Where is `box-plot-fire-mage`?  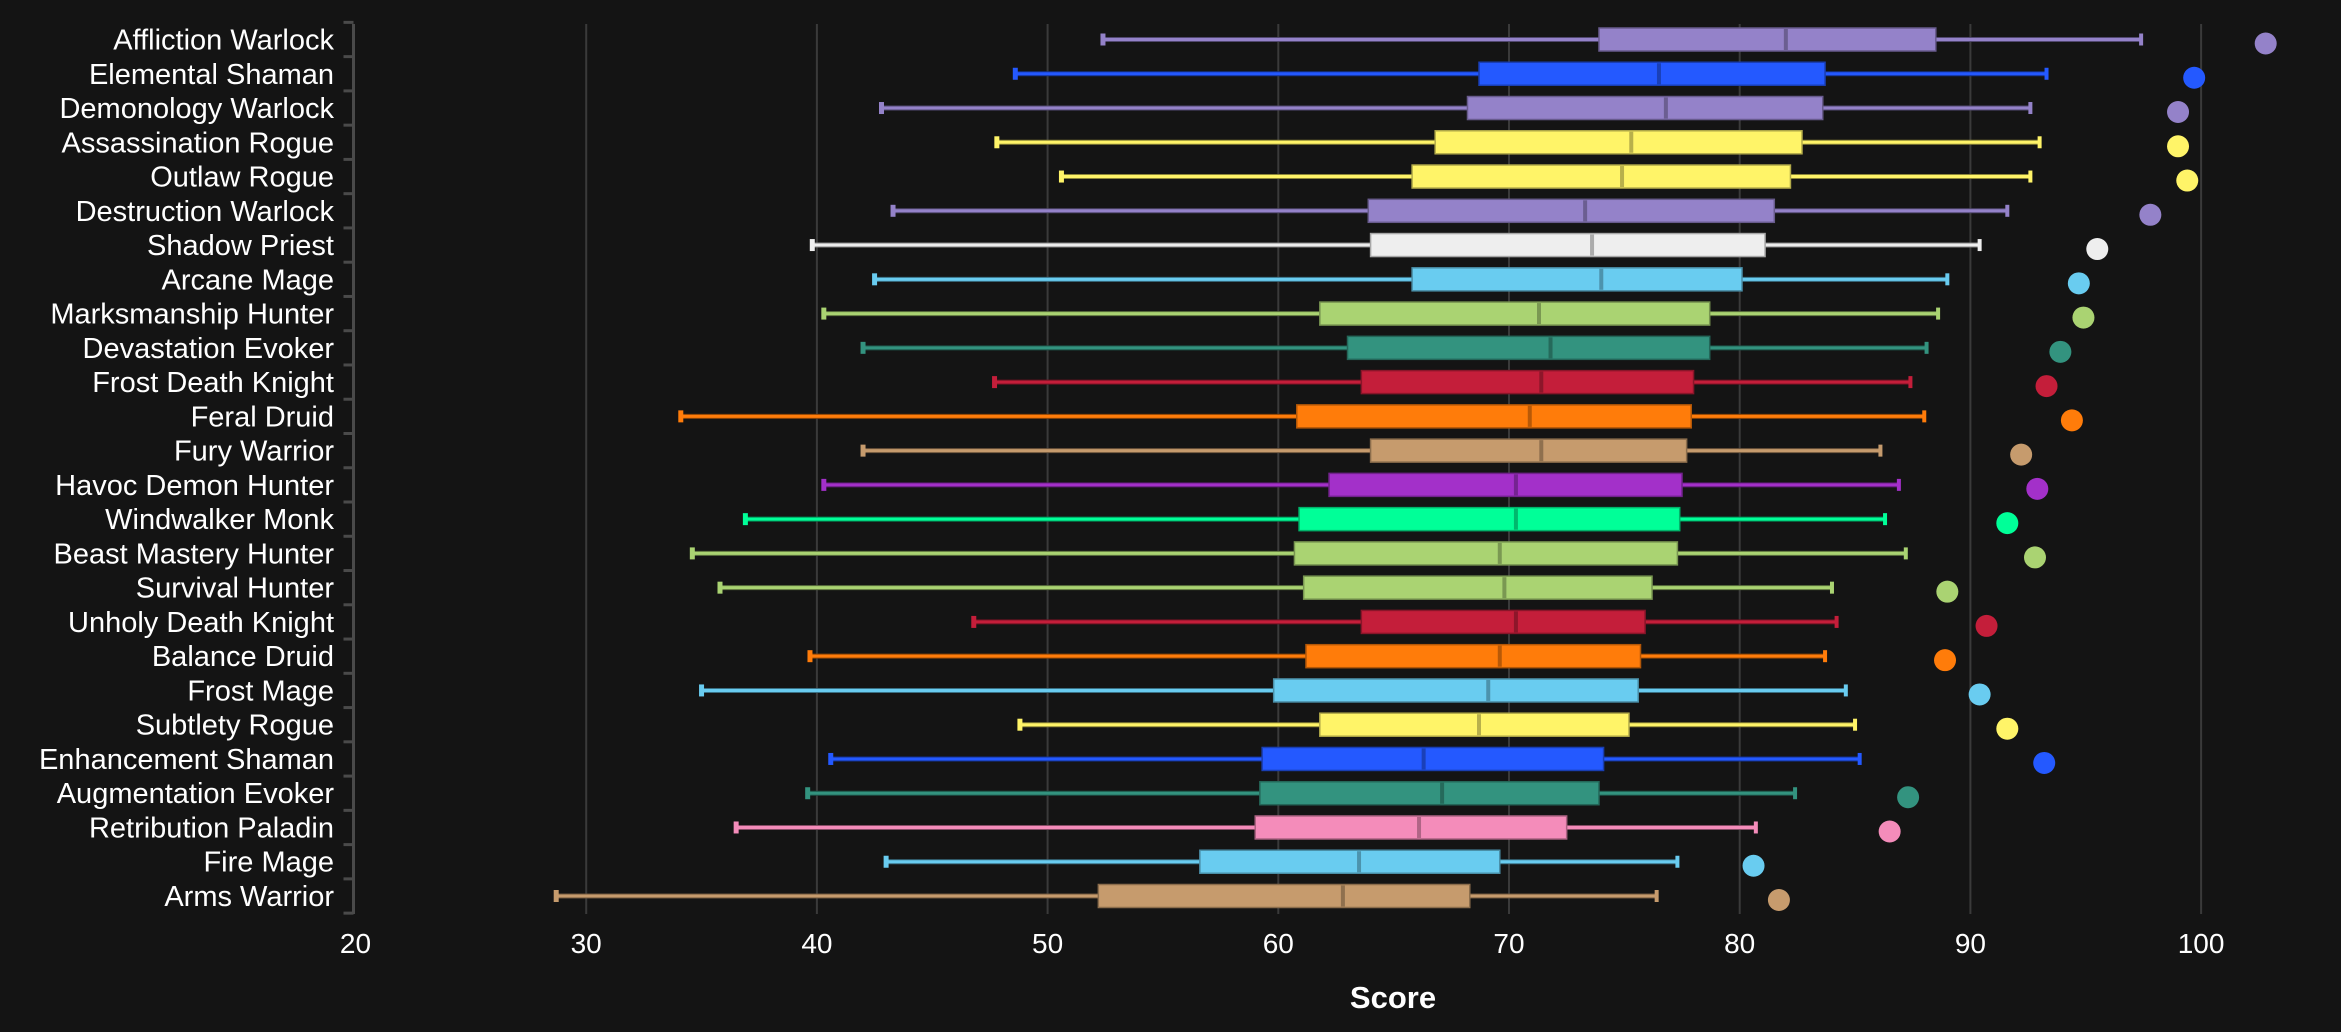
box-plot-fire-mage is located at coordinates (1281, 861).